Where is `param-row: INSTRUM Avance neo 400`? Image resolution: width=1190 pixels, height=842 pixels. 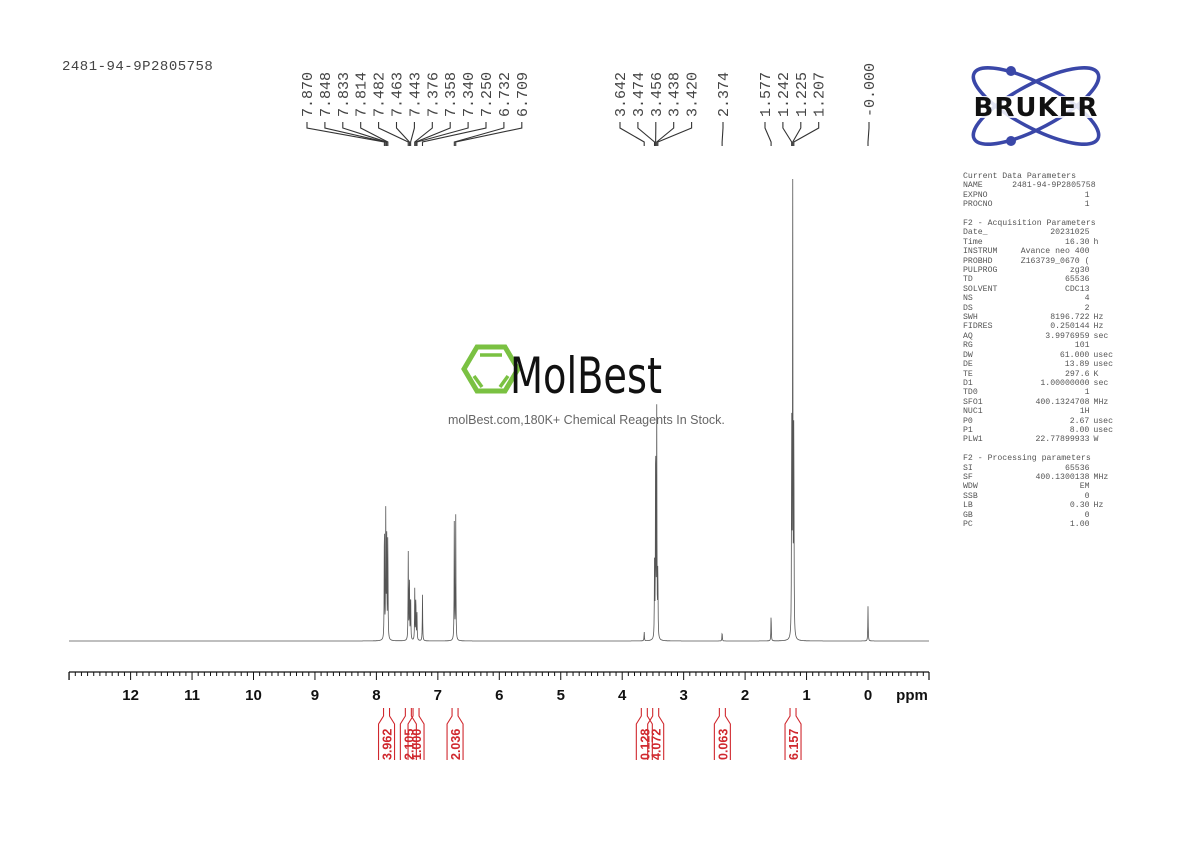 param-row: INSTRUM Avance neo 400 is located at coordinates (1026, 252).